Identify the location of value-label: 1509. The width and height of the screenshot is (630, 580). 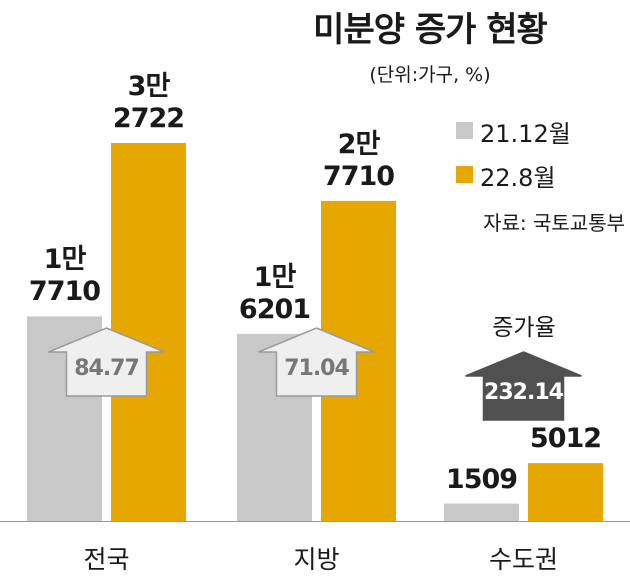
(481, 479).